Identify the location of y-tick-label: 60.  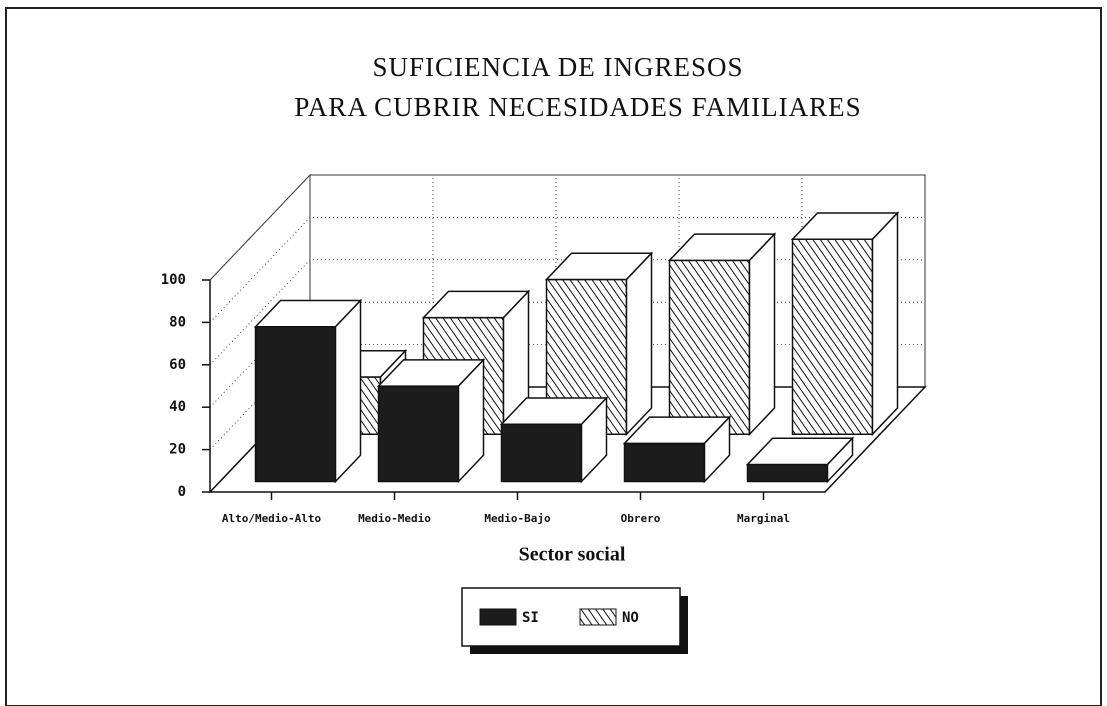
(177, 365).